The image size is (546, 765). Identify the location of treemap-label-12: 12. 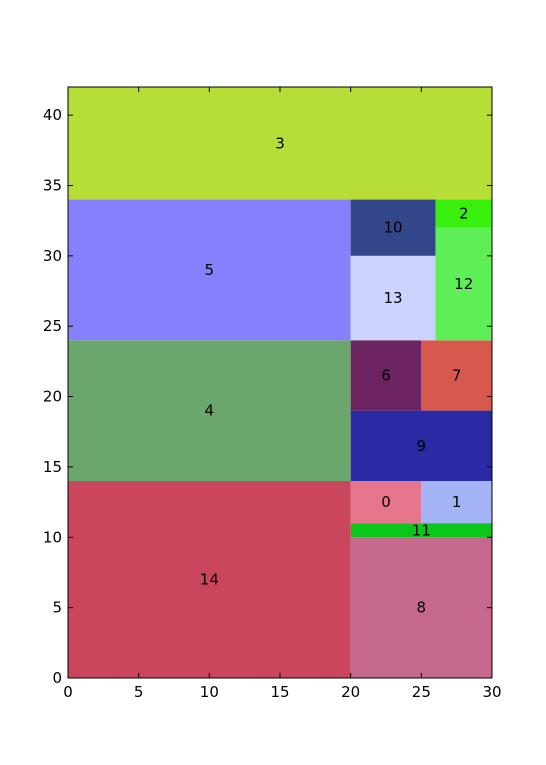
(463, 284).